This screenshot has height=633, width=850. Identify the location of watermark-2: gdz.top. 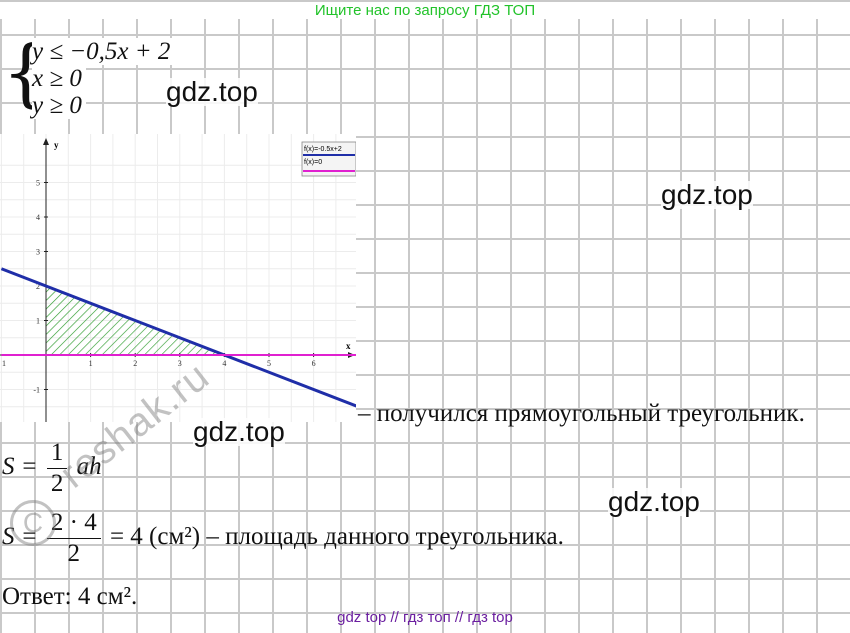
(707, 194).